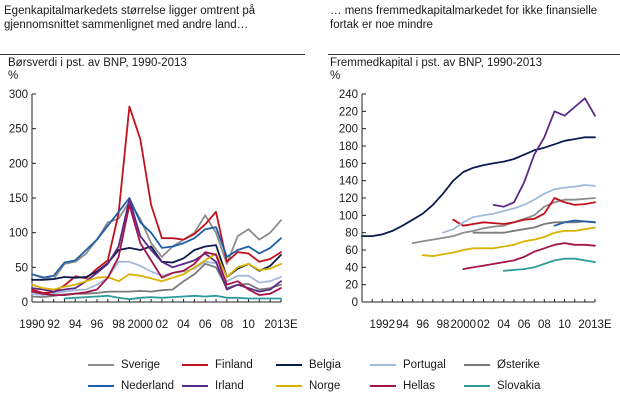 The width and height of the screenshot is (620, 408). Describe the element at coordinates (503, 325) in the screenshot. I see `right-x-tick-label: 04` at that location.